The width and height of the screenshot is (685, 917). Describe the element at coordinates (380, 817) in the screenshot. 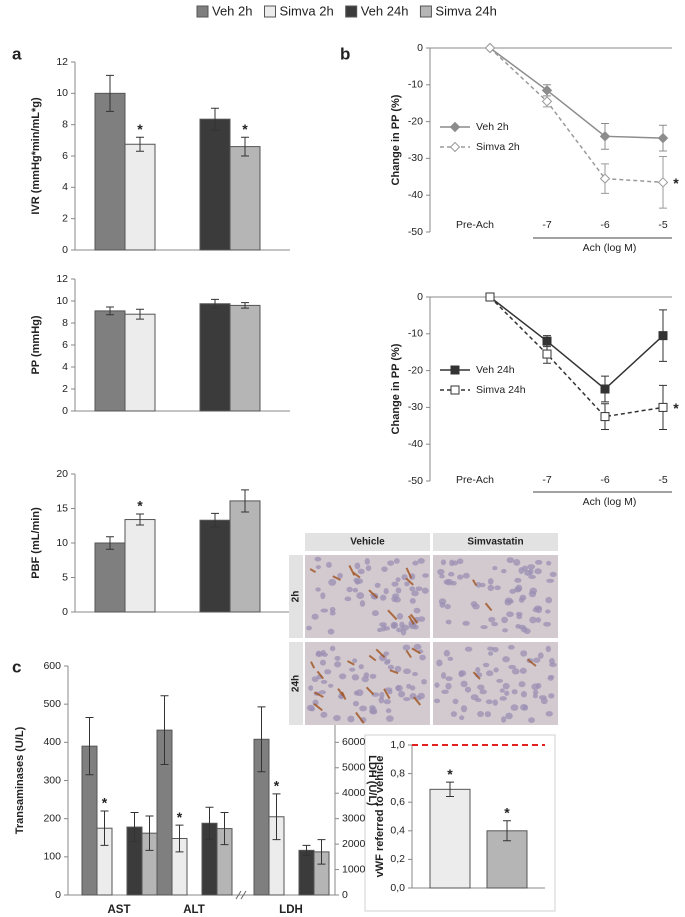

I see `y-axis-label: vWF referred to vehicle` at that location.